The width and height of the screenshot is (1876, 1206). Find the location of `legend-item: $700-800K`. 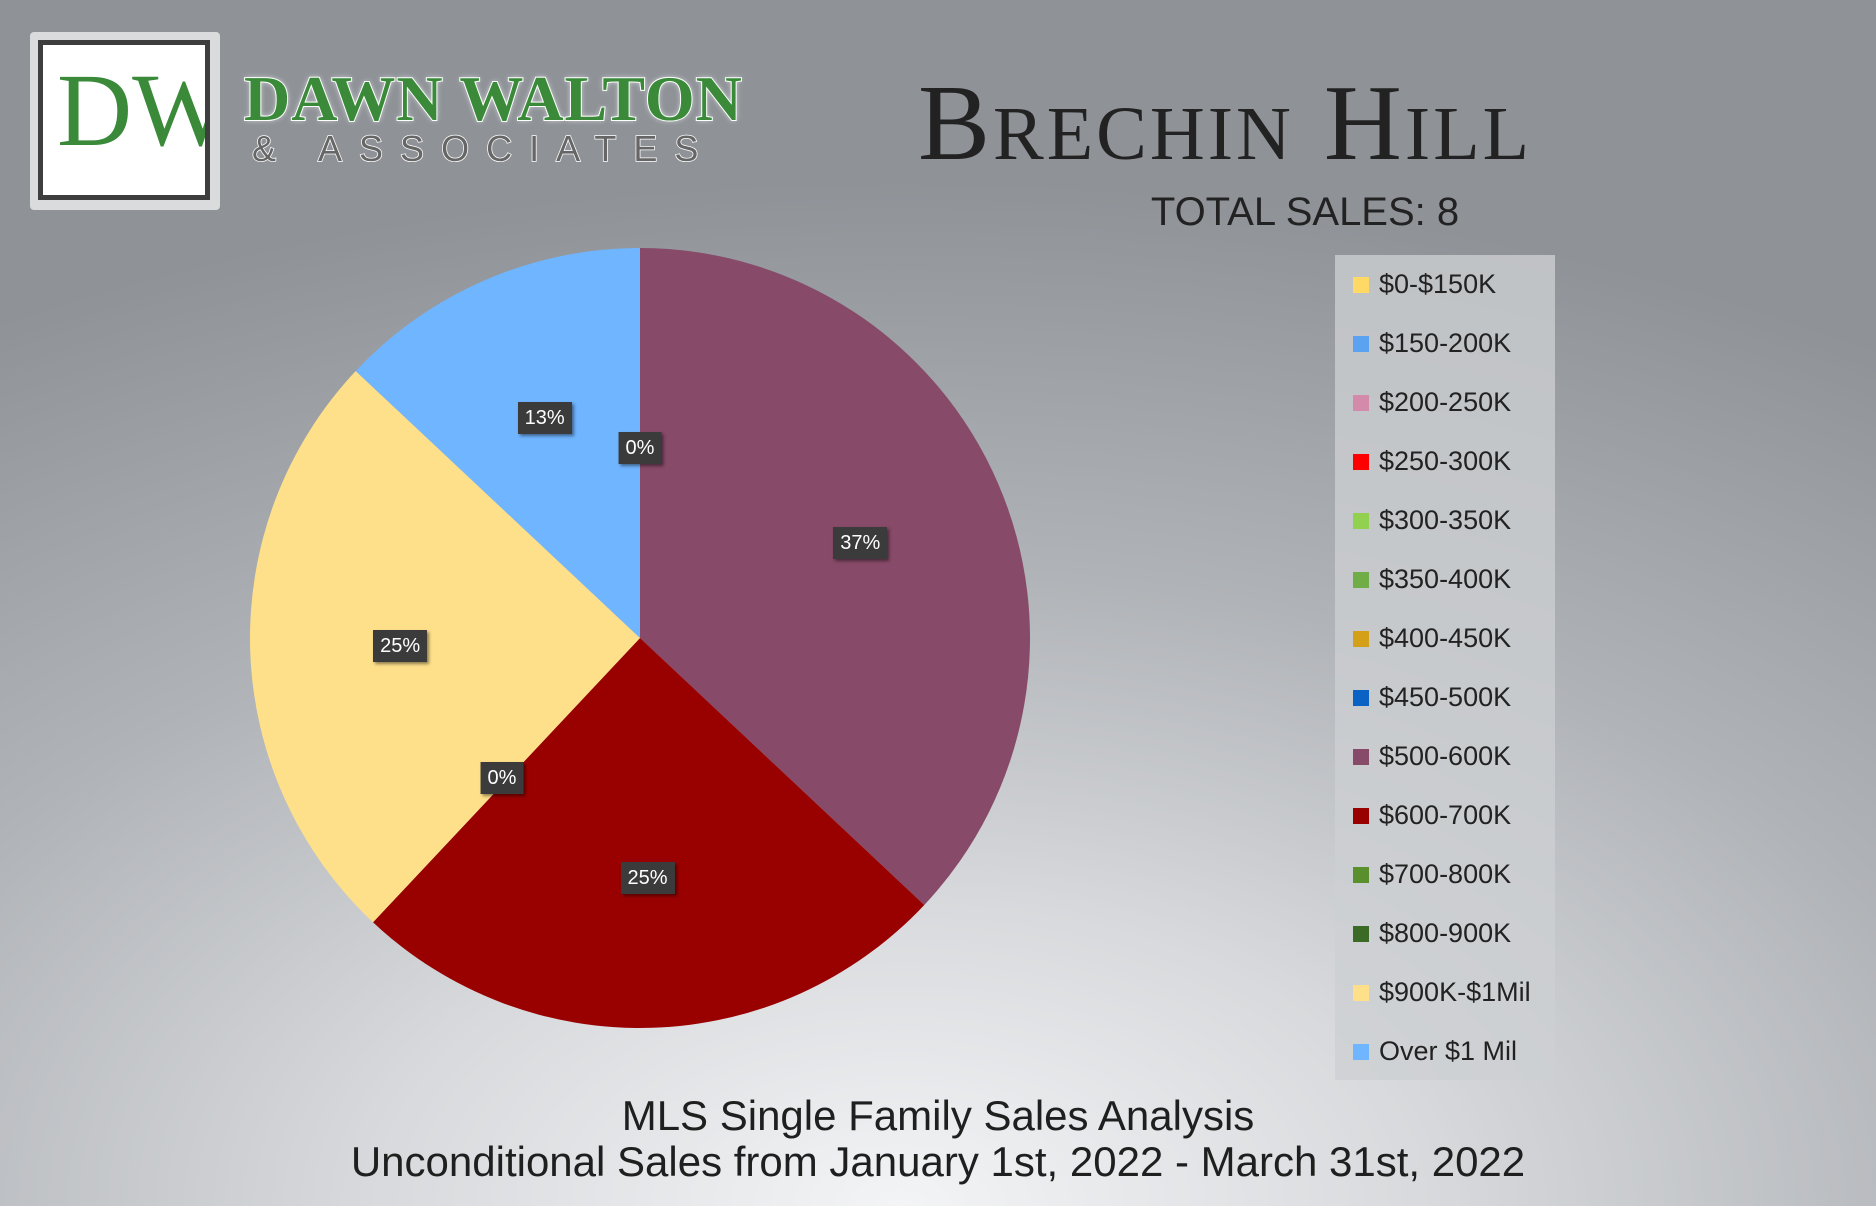

legend-item: $700-800K is located at coordinates (1453, 875).